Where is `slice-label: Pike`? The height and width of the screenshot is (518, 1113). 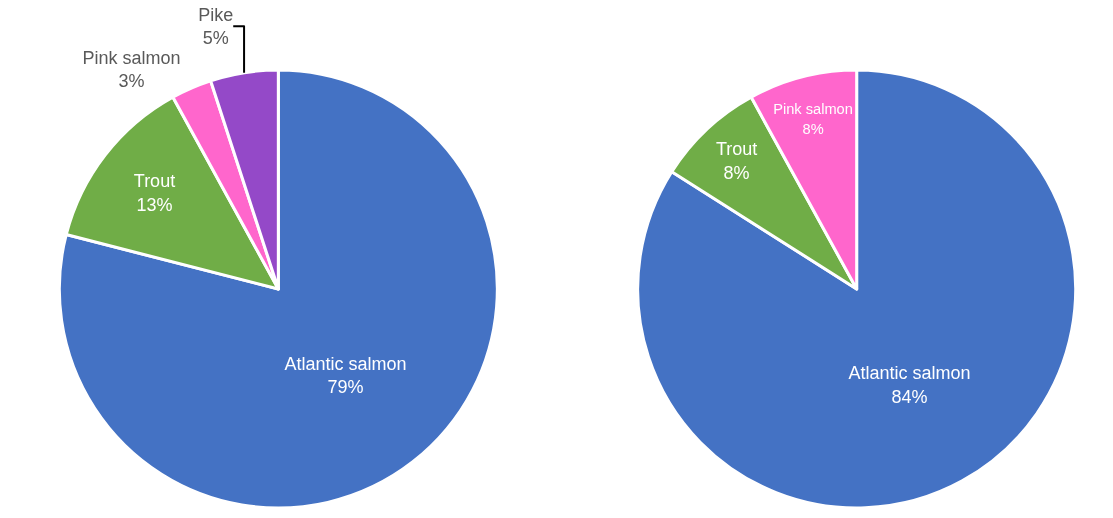
slice-label: Pike is located at coordinates (216, 14).